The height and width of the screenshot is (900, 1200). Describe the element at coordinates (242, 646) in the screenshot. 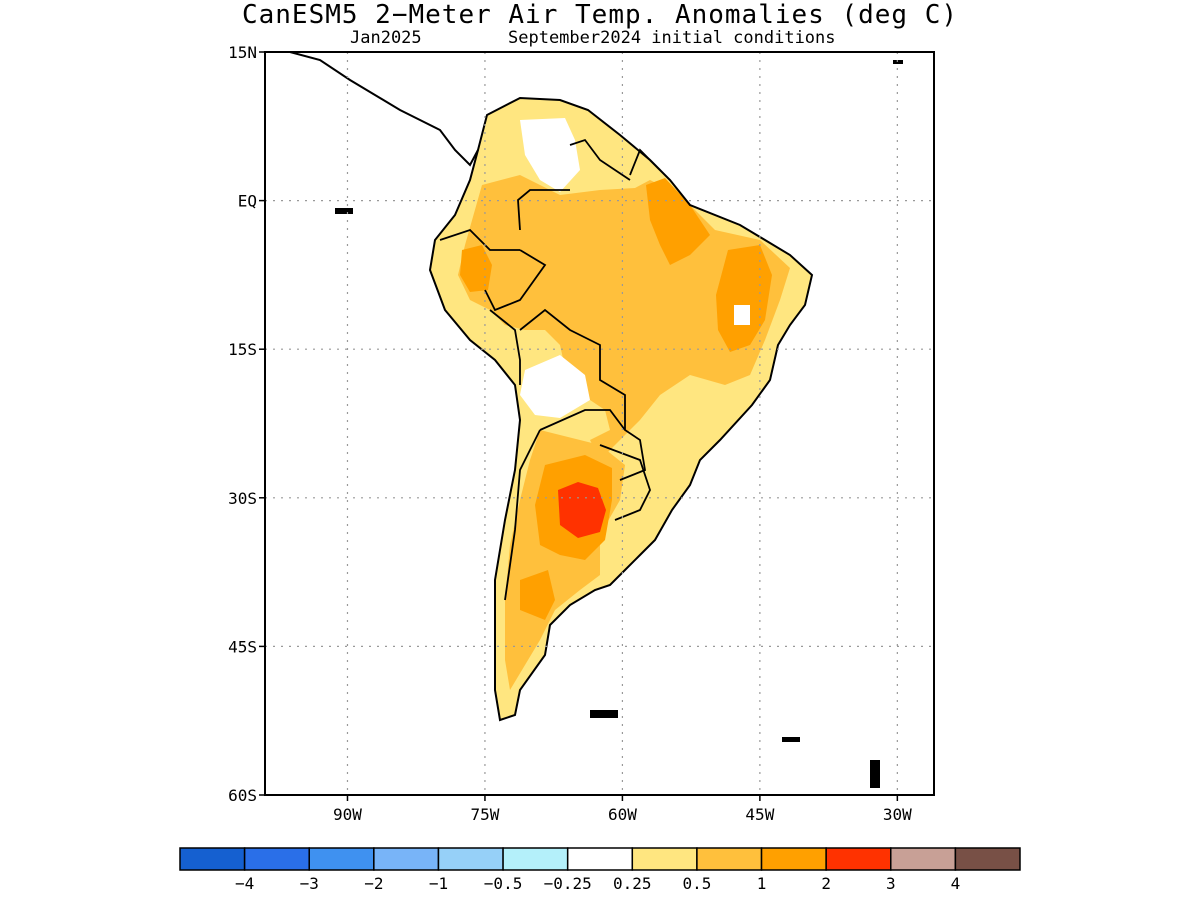

I see `lat-tick-label: 45S` at that location.